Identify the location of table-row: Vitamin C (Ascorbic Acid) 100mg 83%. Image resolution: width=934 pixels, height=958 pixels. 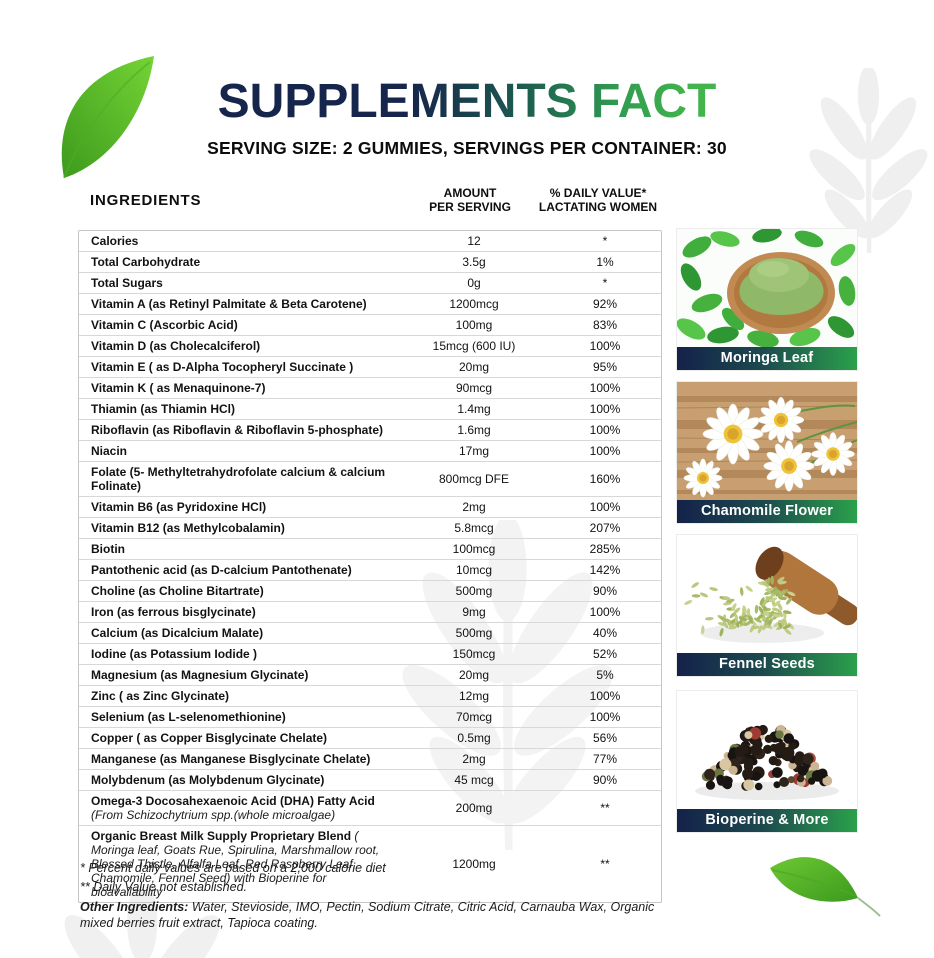
(370, 324).